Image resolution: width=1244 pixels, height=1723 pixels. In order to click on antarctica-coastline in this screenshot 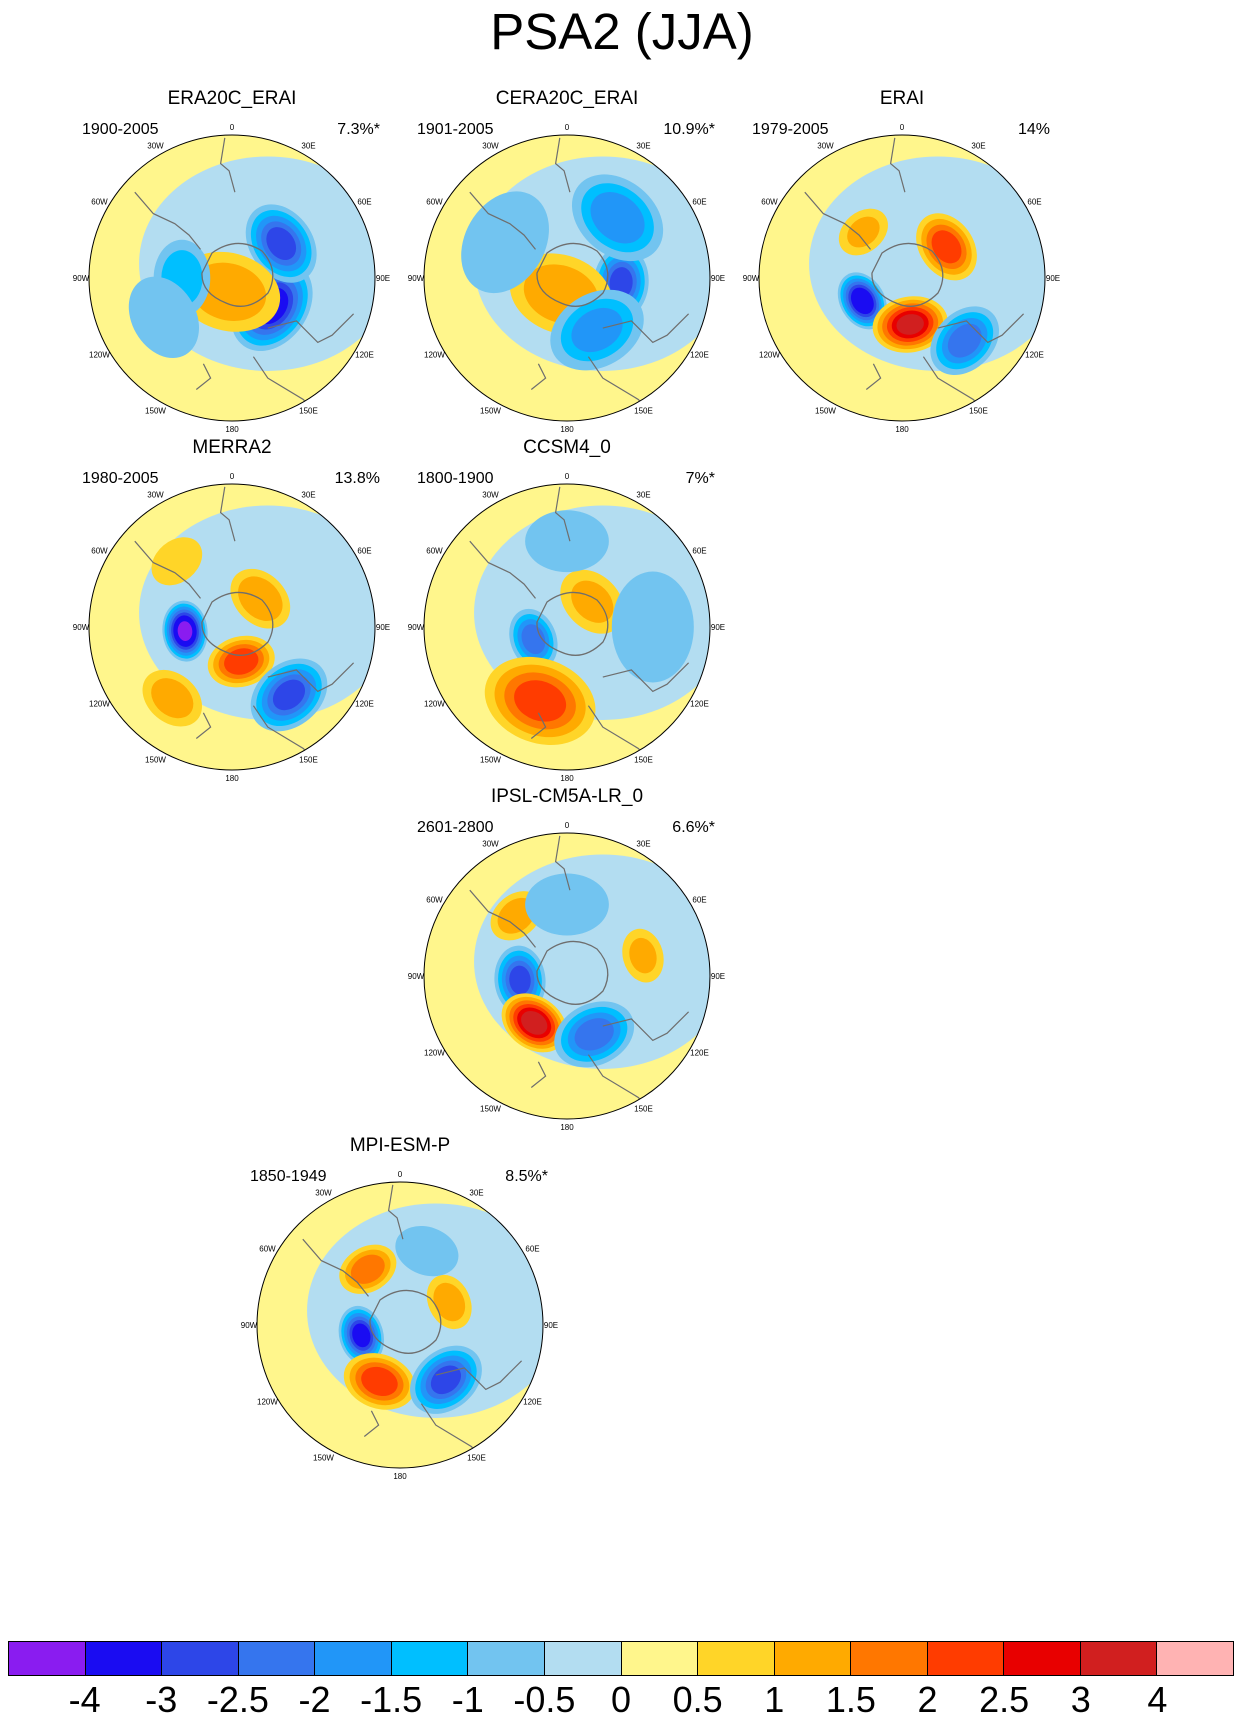, I will do `click(572, 274)`.